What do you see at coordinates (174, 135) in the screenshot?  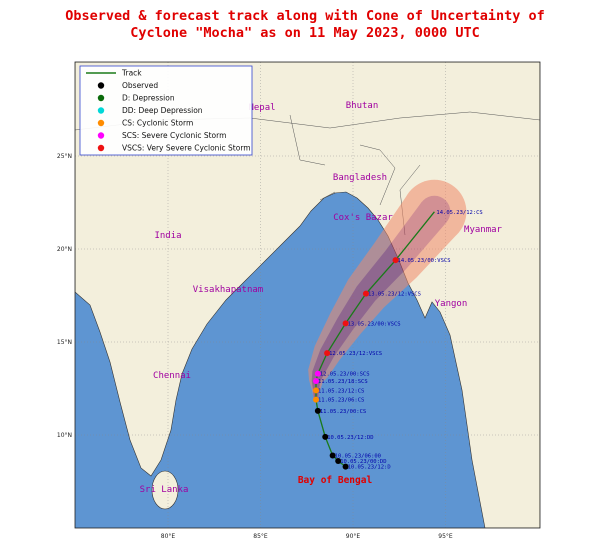 I see `legend-label: SCS: Severe Cyclonic Storm` at bounding box center [174, 135].